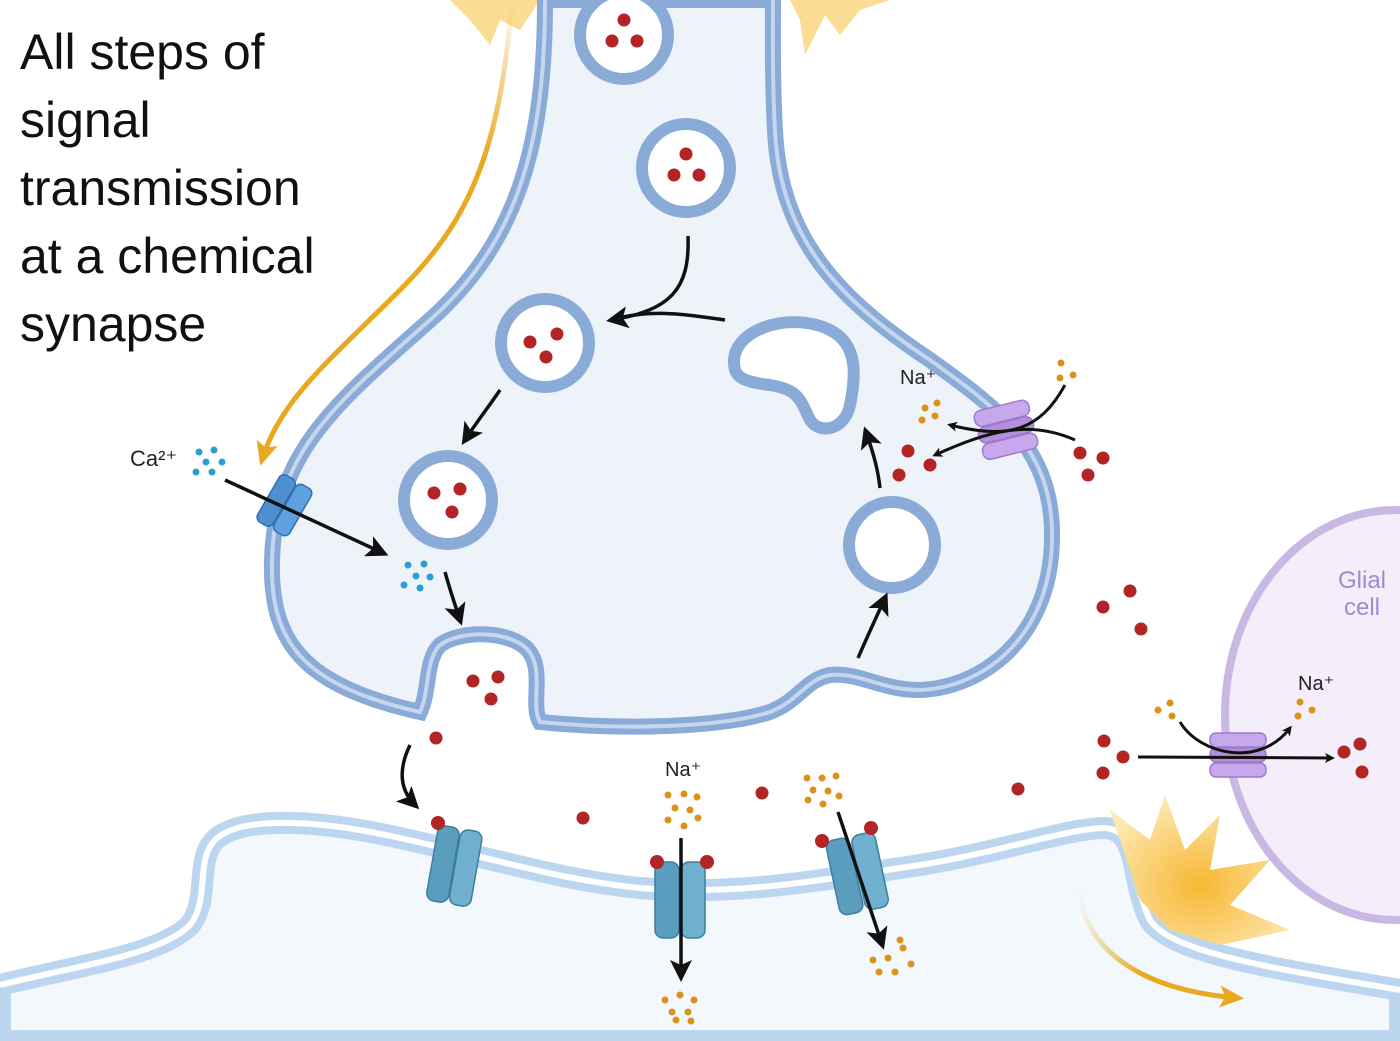 Image resolution: width=1400 pixels, height=1041 pixels. Describe the element at coordinates (167, 256) in the screenshot. I see `title-line: at a chemical` at that location.